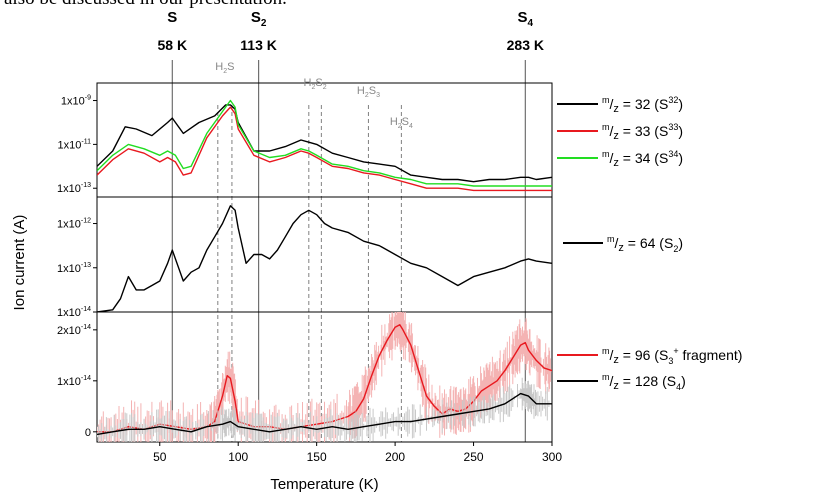  I want to click on y-tick-label: 1x10⁻¹², so click(74, 224).